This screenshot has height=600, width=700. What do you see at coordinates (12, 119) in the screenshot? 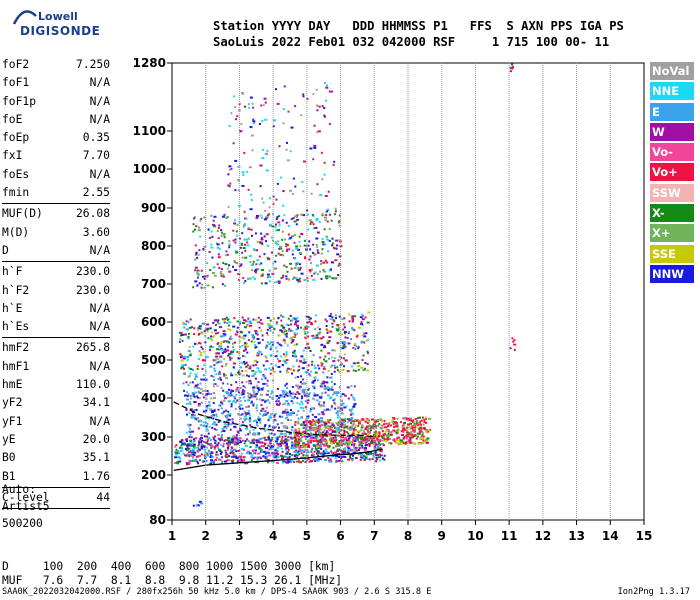
I see `param-name: foE` at bounding box center [12, 119].